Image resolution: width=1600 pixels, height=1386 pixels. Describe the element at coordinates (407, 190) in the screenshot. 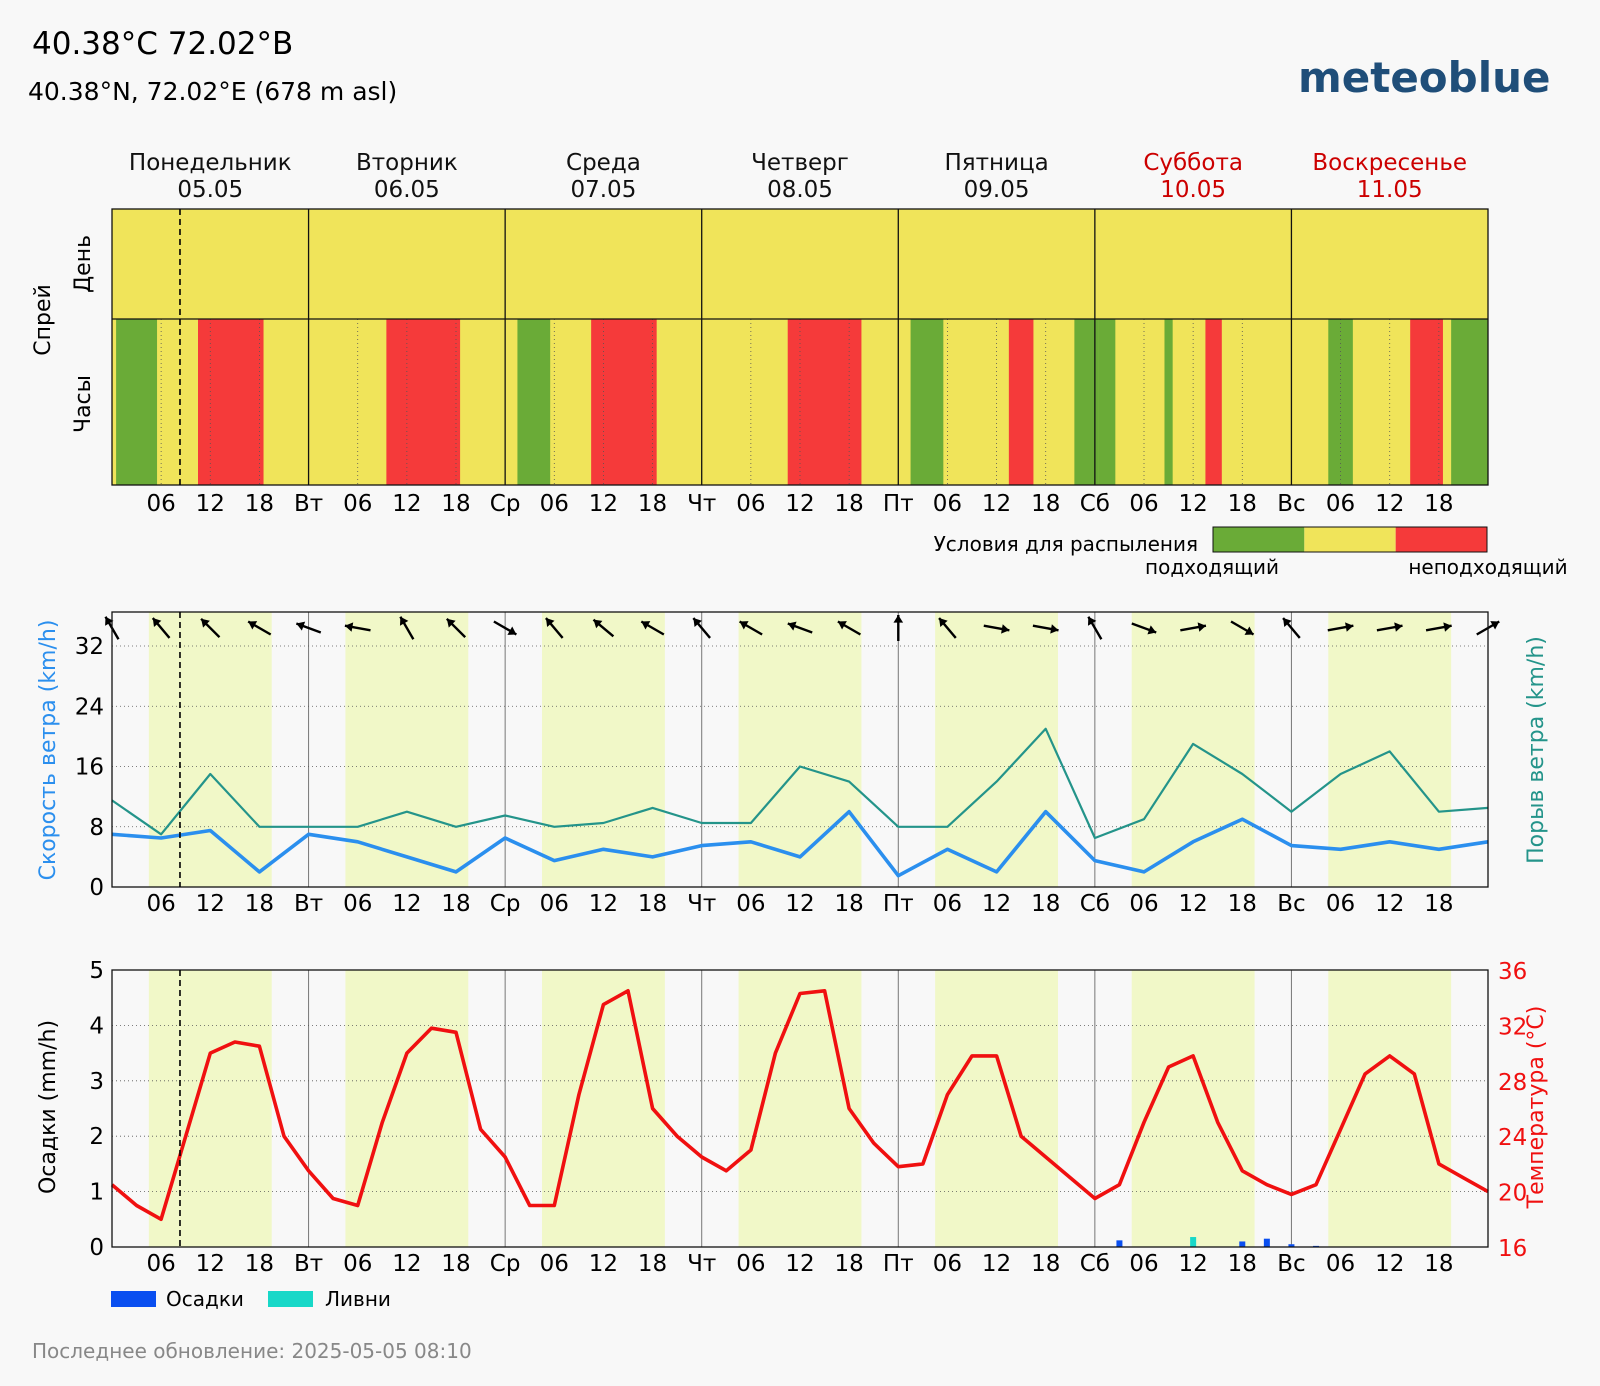

I see `day-date-label: 06.05` at that location.